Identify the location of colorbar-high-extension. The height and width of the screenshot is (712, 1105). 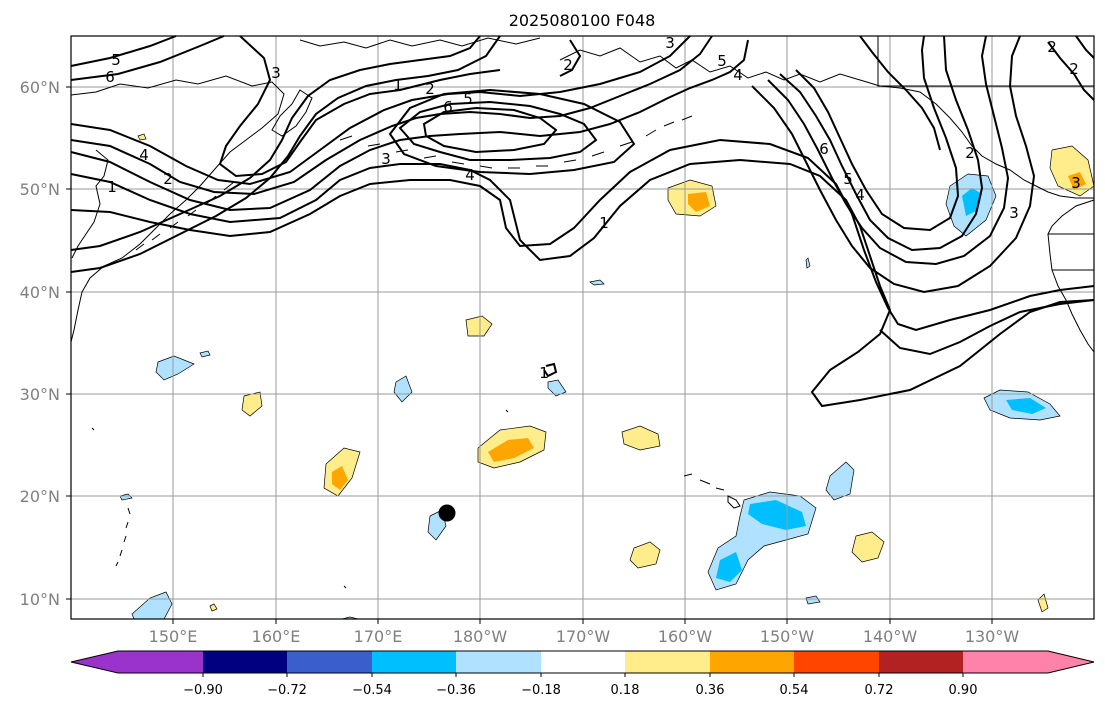
(1071, 662).